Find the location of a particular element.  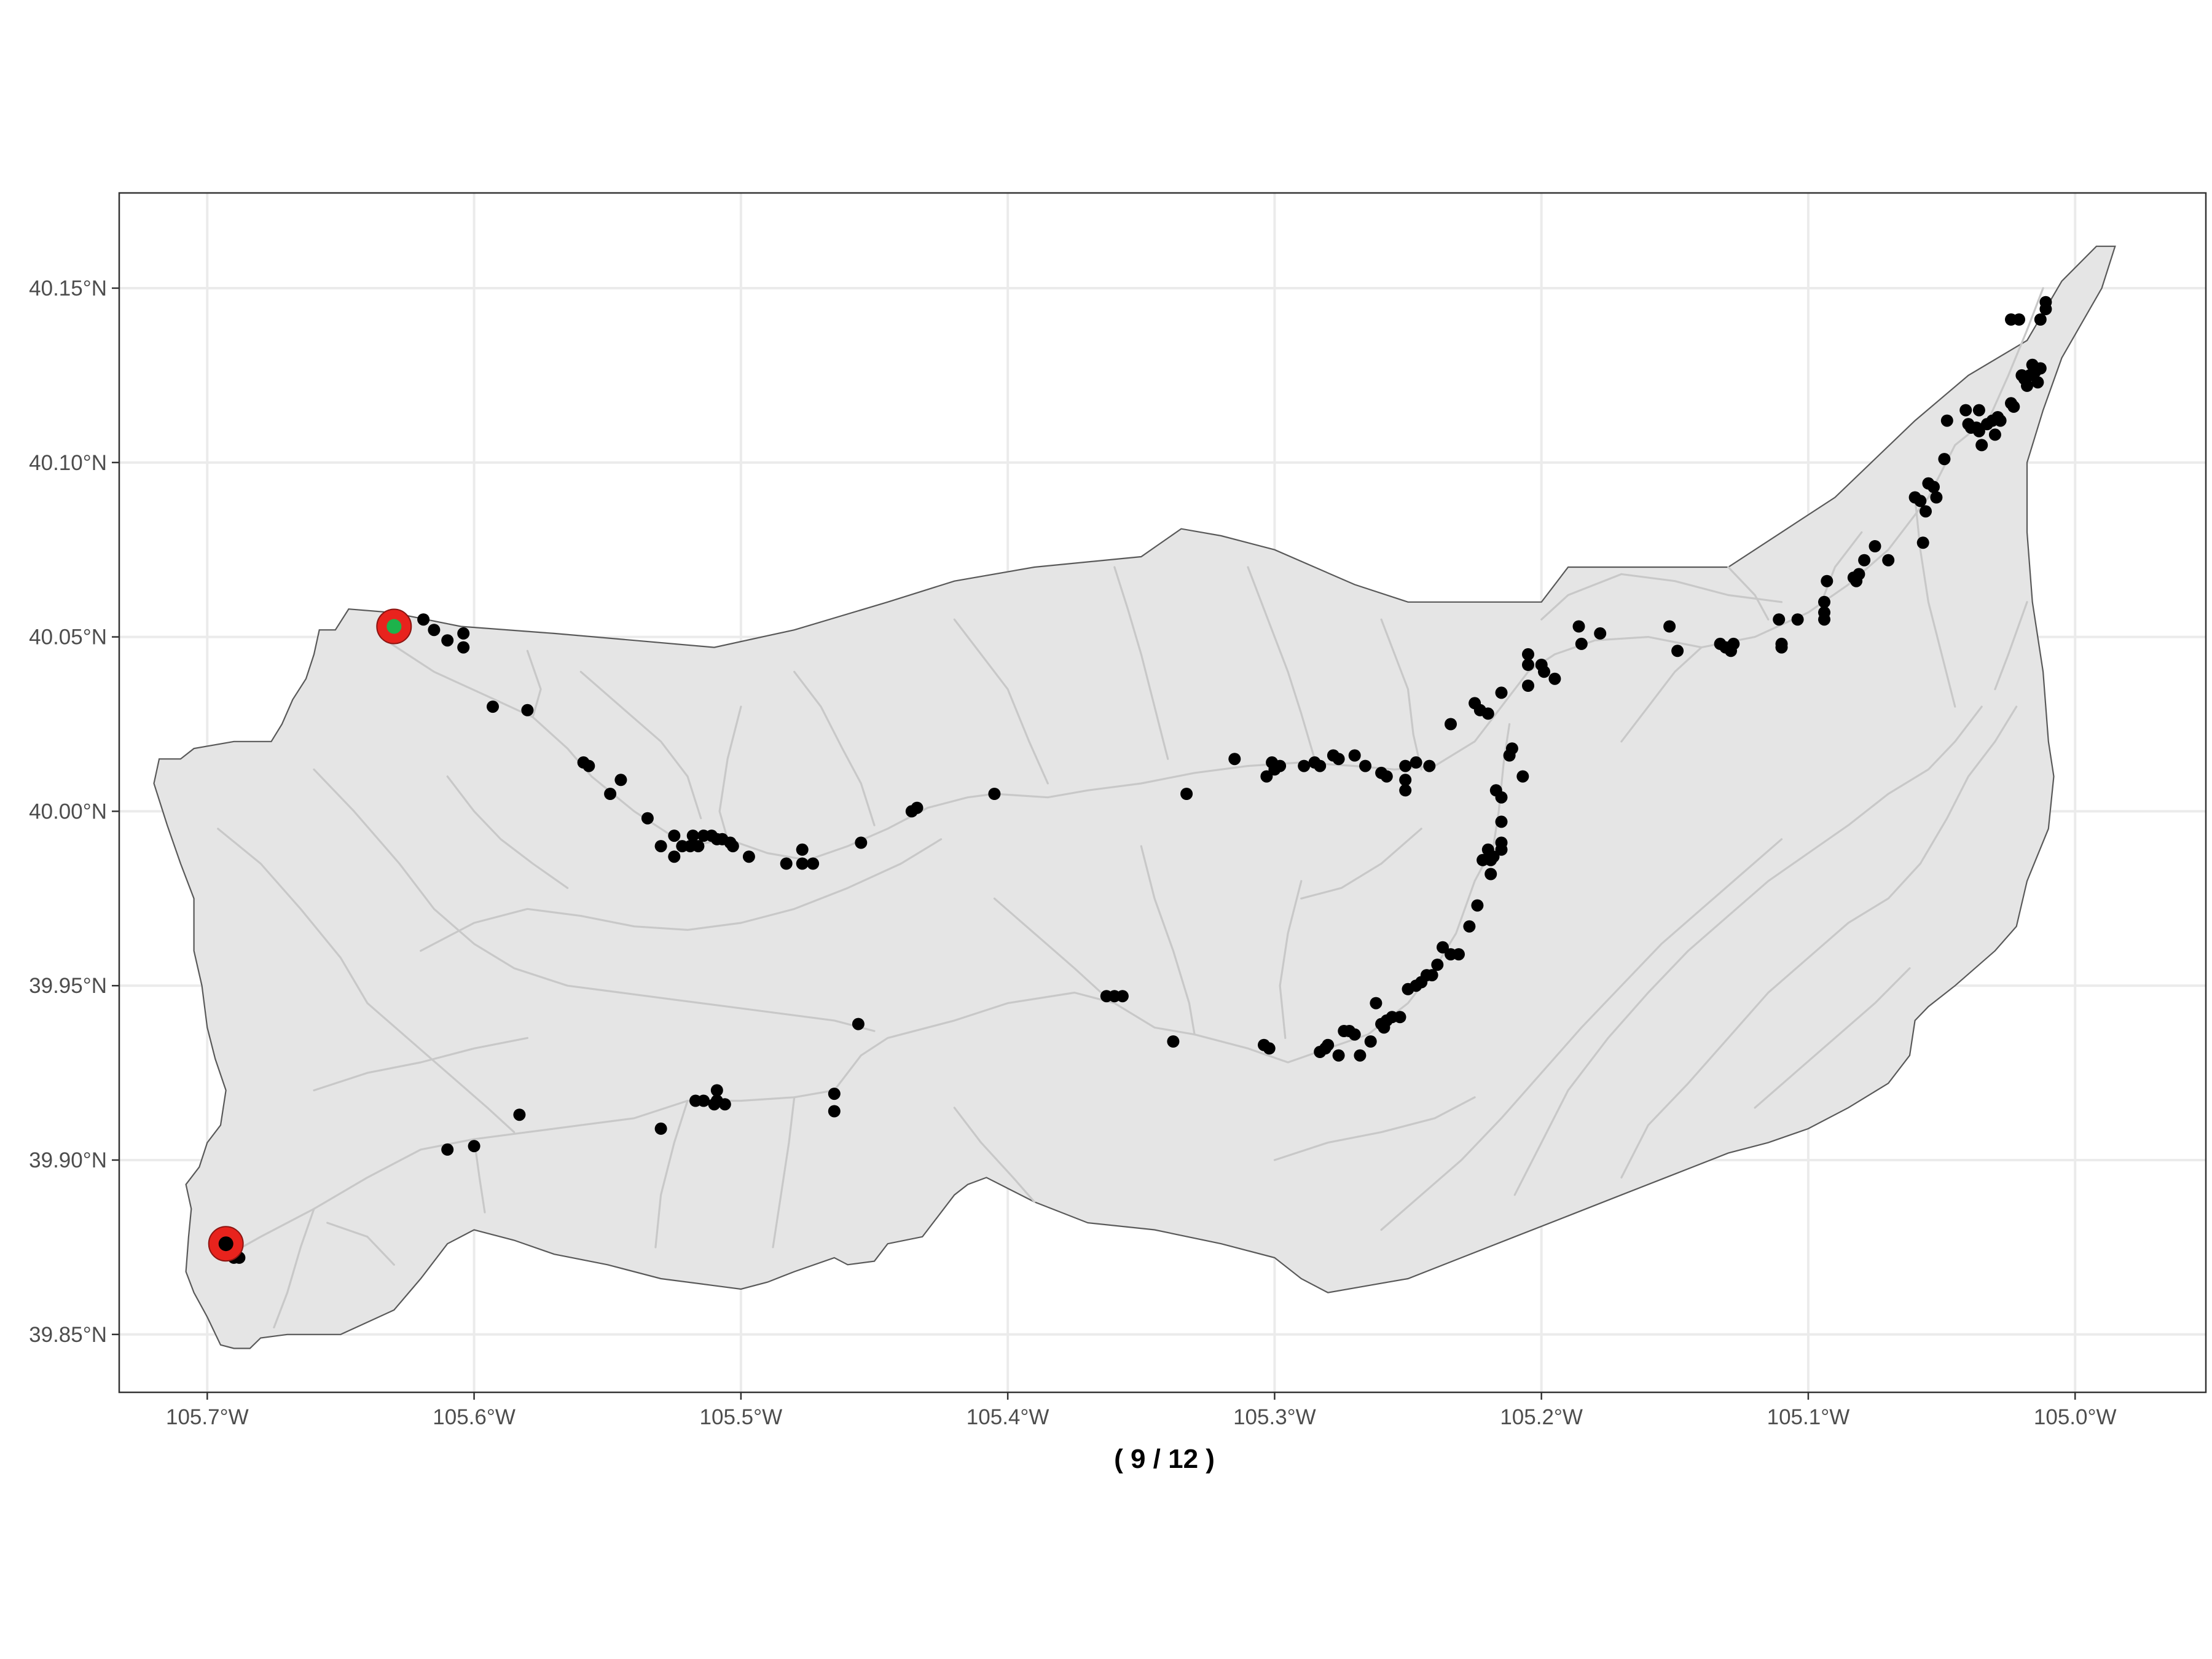

y-tick-label: 39.90°N is located at coordinates (68, 1160).